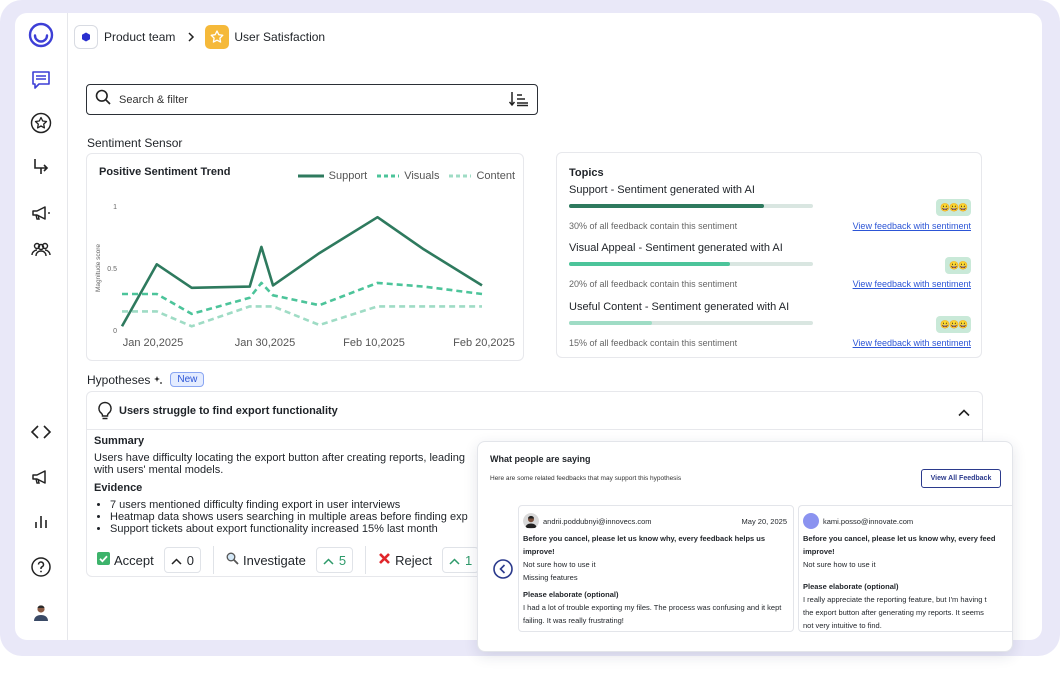 The width and height of the screenshot is (1060, 677). Describe the element at coordinates (41, 35) in the screenshot. I see `app-logo-icon` at that location.